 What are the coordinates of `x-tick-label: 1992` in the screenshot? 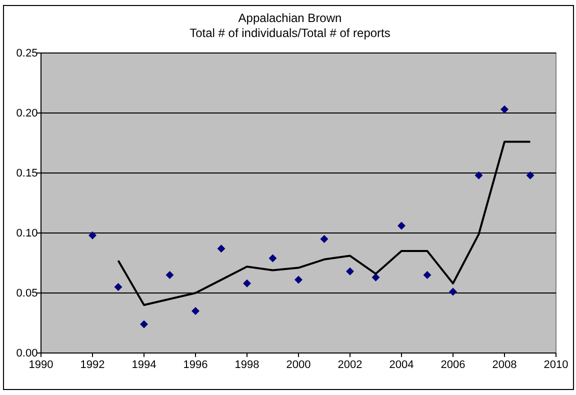 It's located at (92, 364).